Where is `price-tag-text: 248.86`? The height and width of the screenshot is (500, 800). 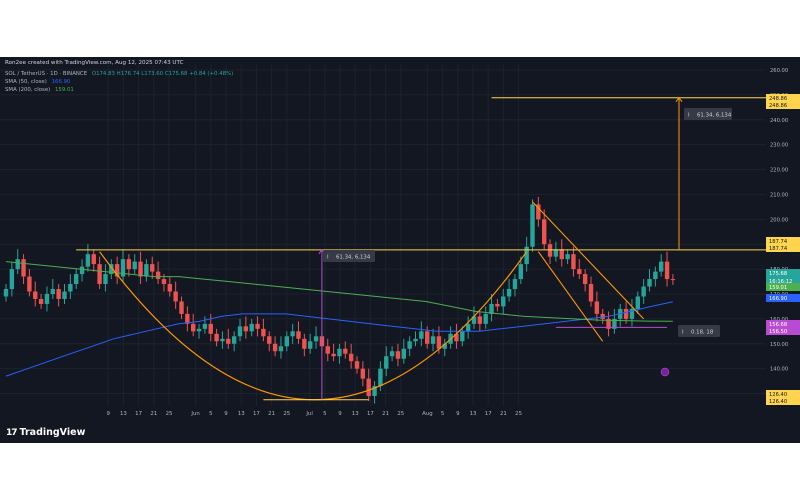 price-tag-text: 248.86 is located at coordinates (778, 99).